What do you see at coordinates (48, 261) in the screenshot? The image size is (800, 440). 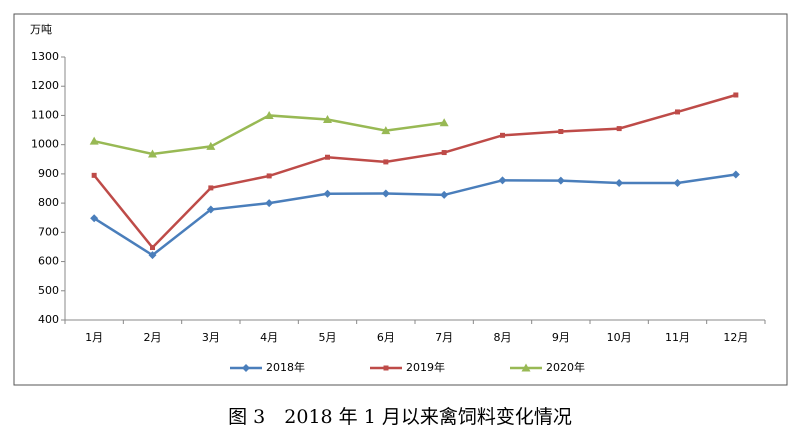 I see `y-tick-label: 600` at bounding box center [48, 261].